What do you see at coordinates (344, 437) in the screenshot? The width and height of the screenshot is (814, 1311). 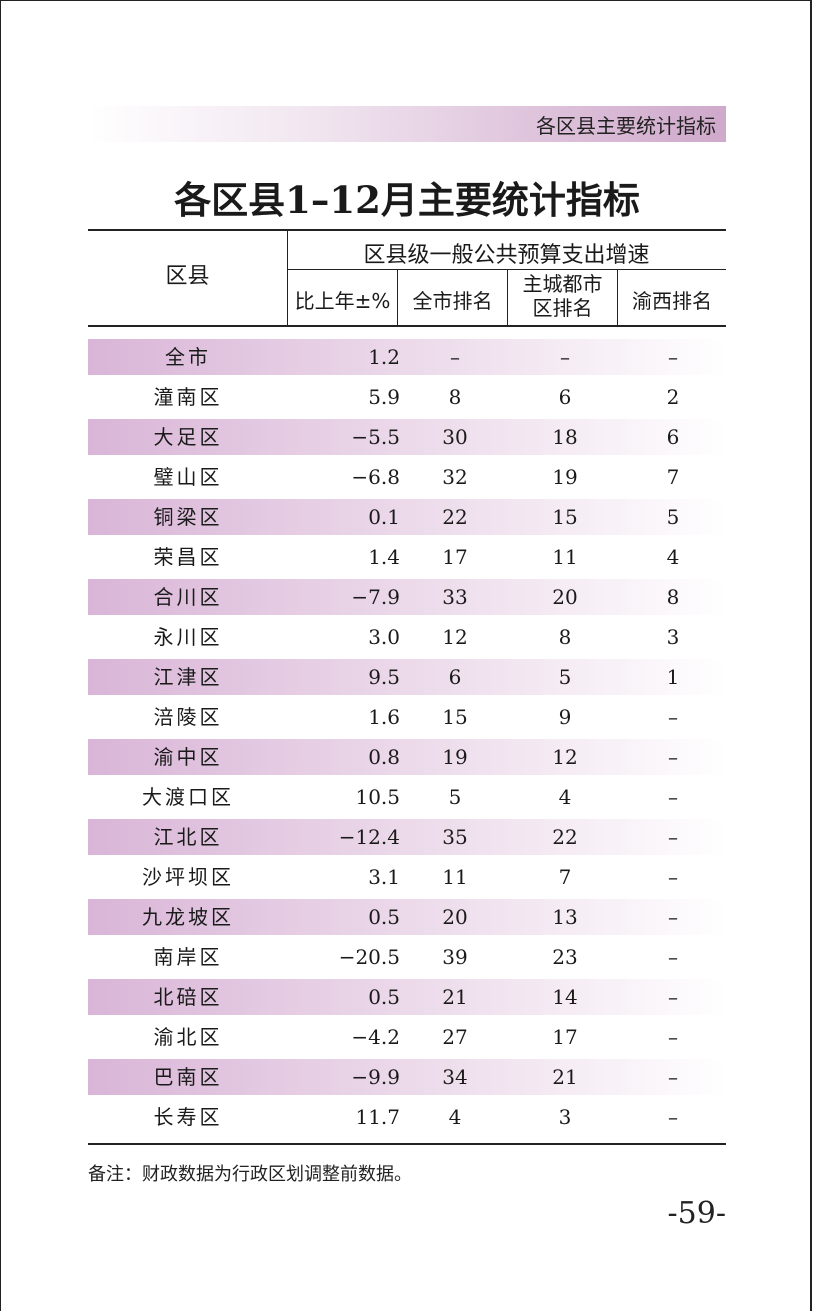 I see `cell-pct: −5.5` at bounding box center [344, 437].